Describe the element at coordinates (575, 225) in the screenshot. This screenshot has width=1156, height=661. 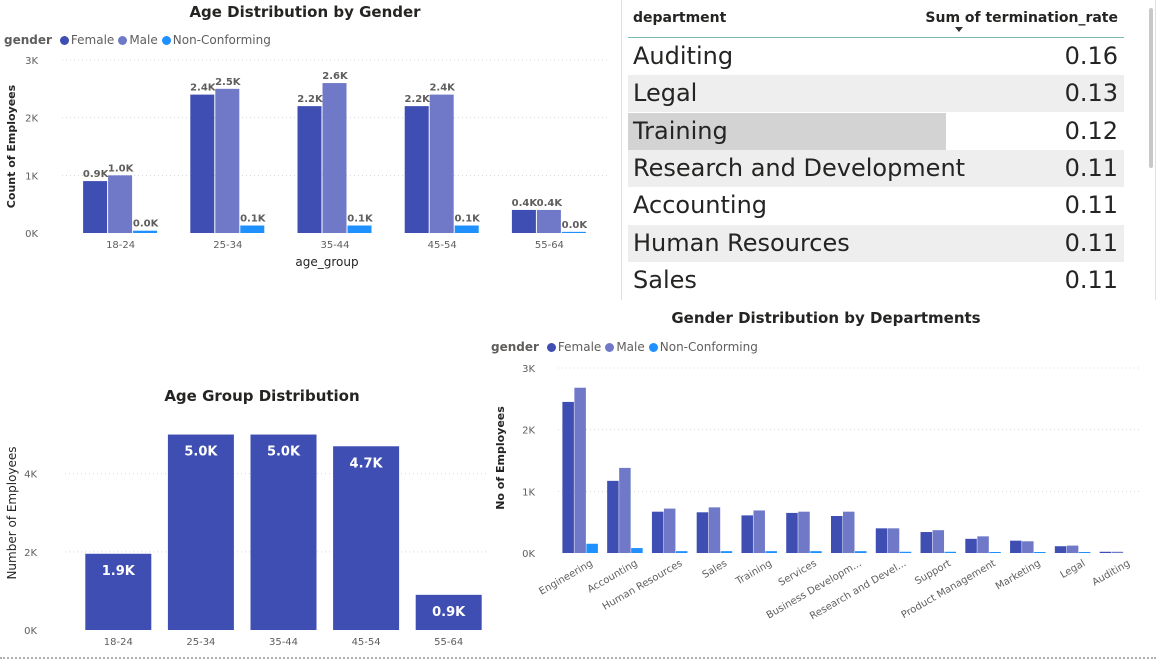
I see `data-label: 0.0K` at that location.